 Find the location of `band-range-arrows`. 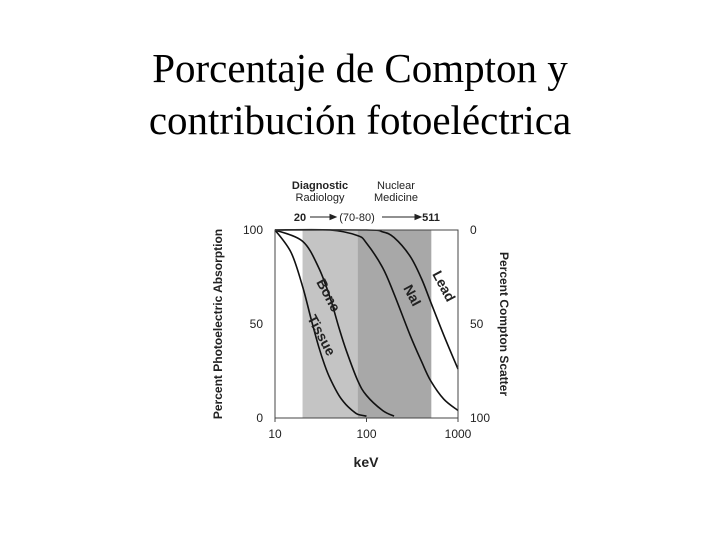

band-range-arrows is located at coordinates (366, 217).